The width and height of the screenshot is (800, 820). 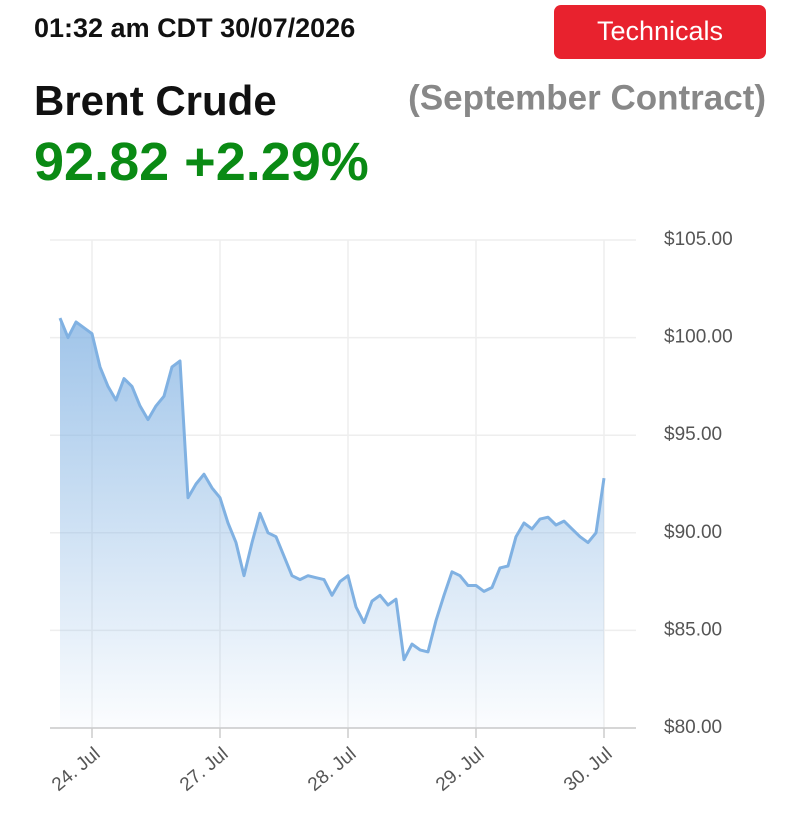 I want to click on price-line: 92.82 +2.29%, so click(x=201, y=162).